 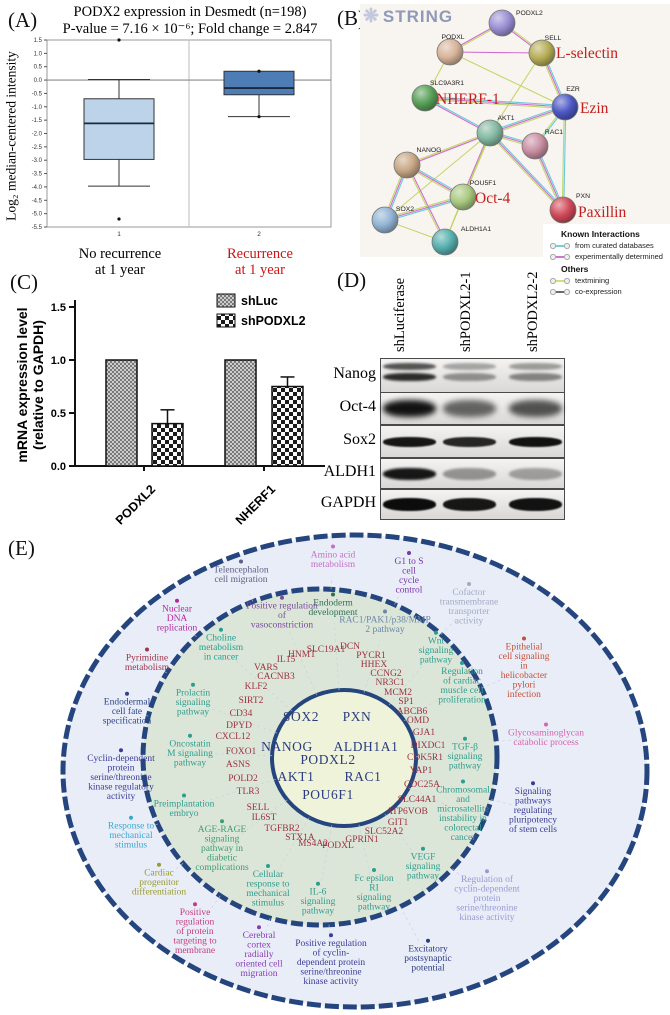 What do you see at coordinates (418, 16) in the screenshot?
I see `string-logo-text: STRING` at bounding box center [418, 16].